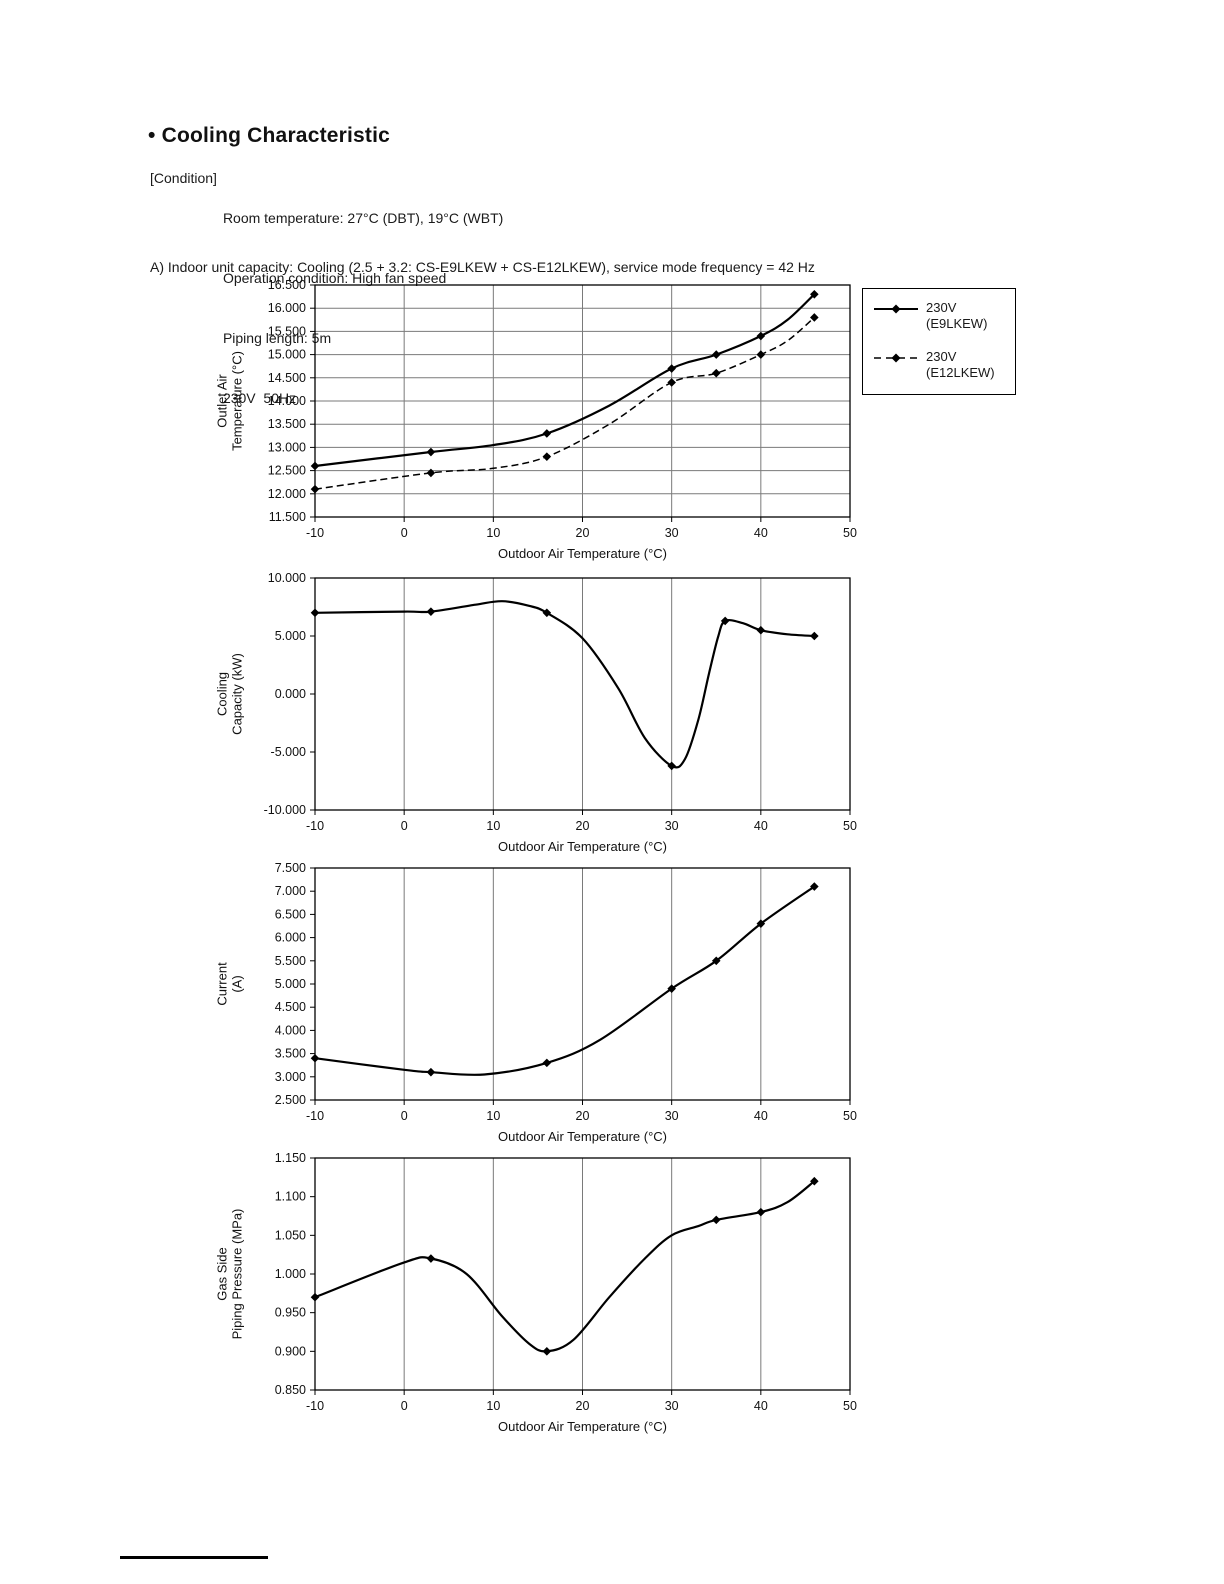  Describe the element at coordinates (290, 1274) in the screenshot. I see `svg-text: 1.000` at that location.